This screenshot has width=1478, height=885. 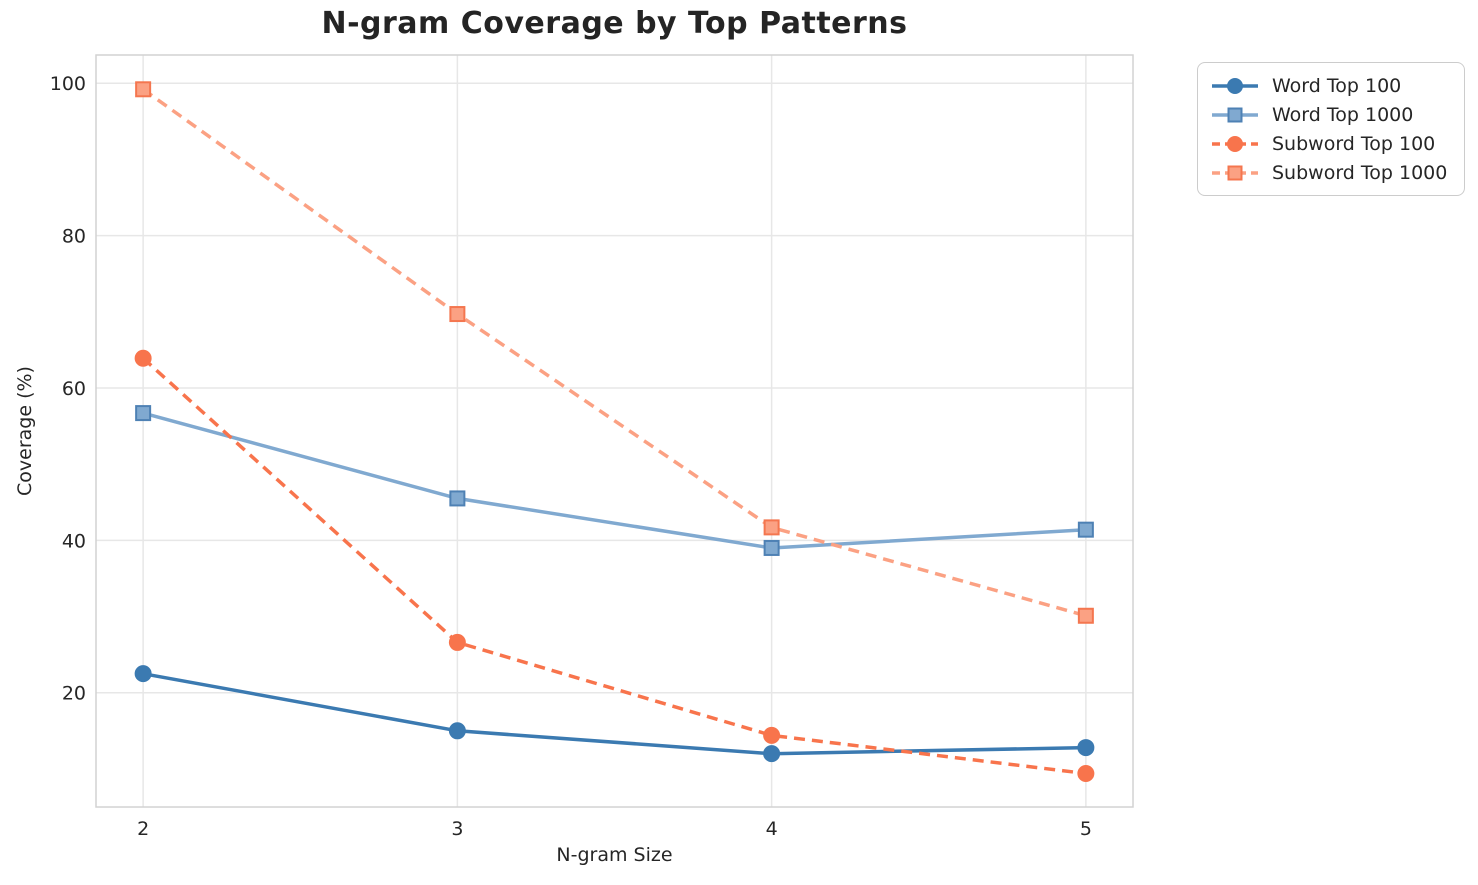 What do you see at coordinates (74, 541) in the screenshot?
I see `y-tick-label: 40` at bounding box center [74, 541].